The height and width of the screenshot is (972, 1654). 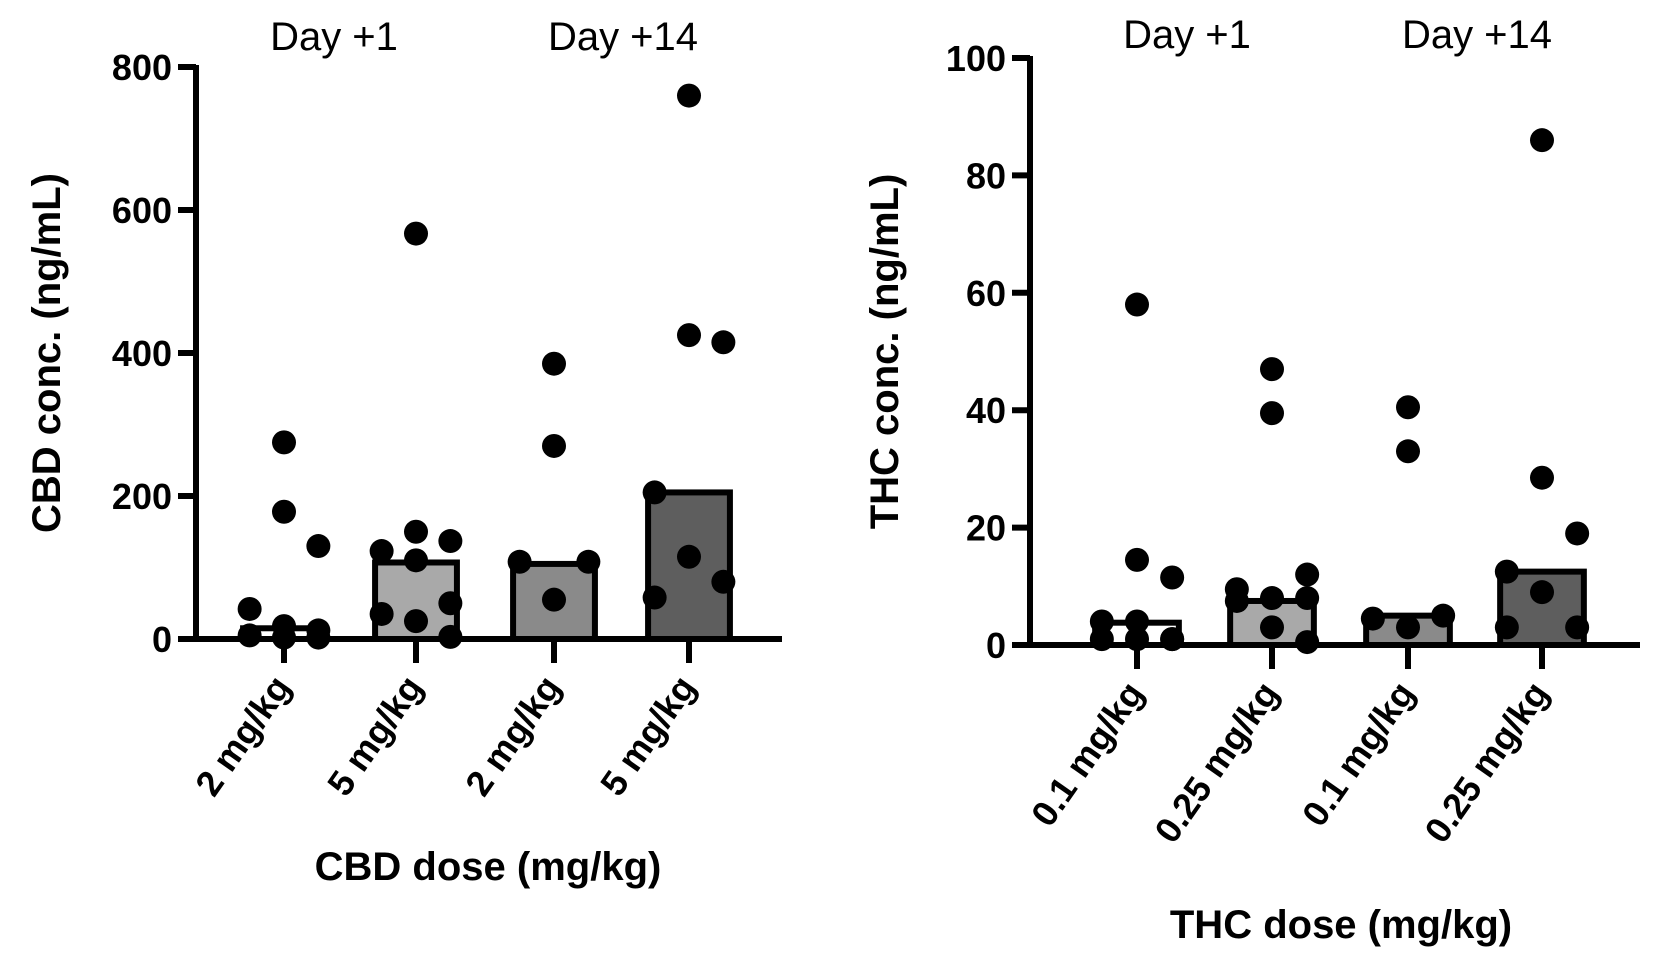 I want to click on y-axis-title: THC conc. (ng/mL), so click(x=885, y=352).